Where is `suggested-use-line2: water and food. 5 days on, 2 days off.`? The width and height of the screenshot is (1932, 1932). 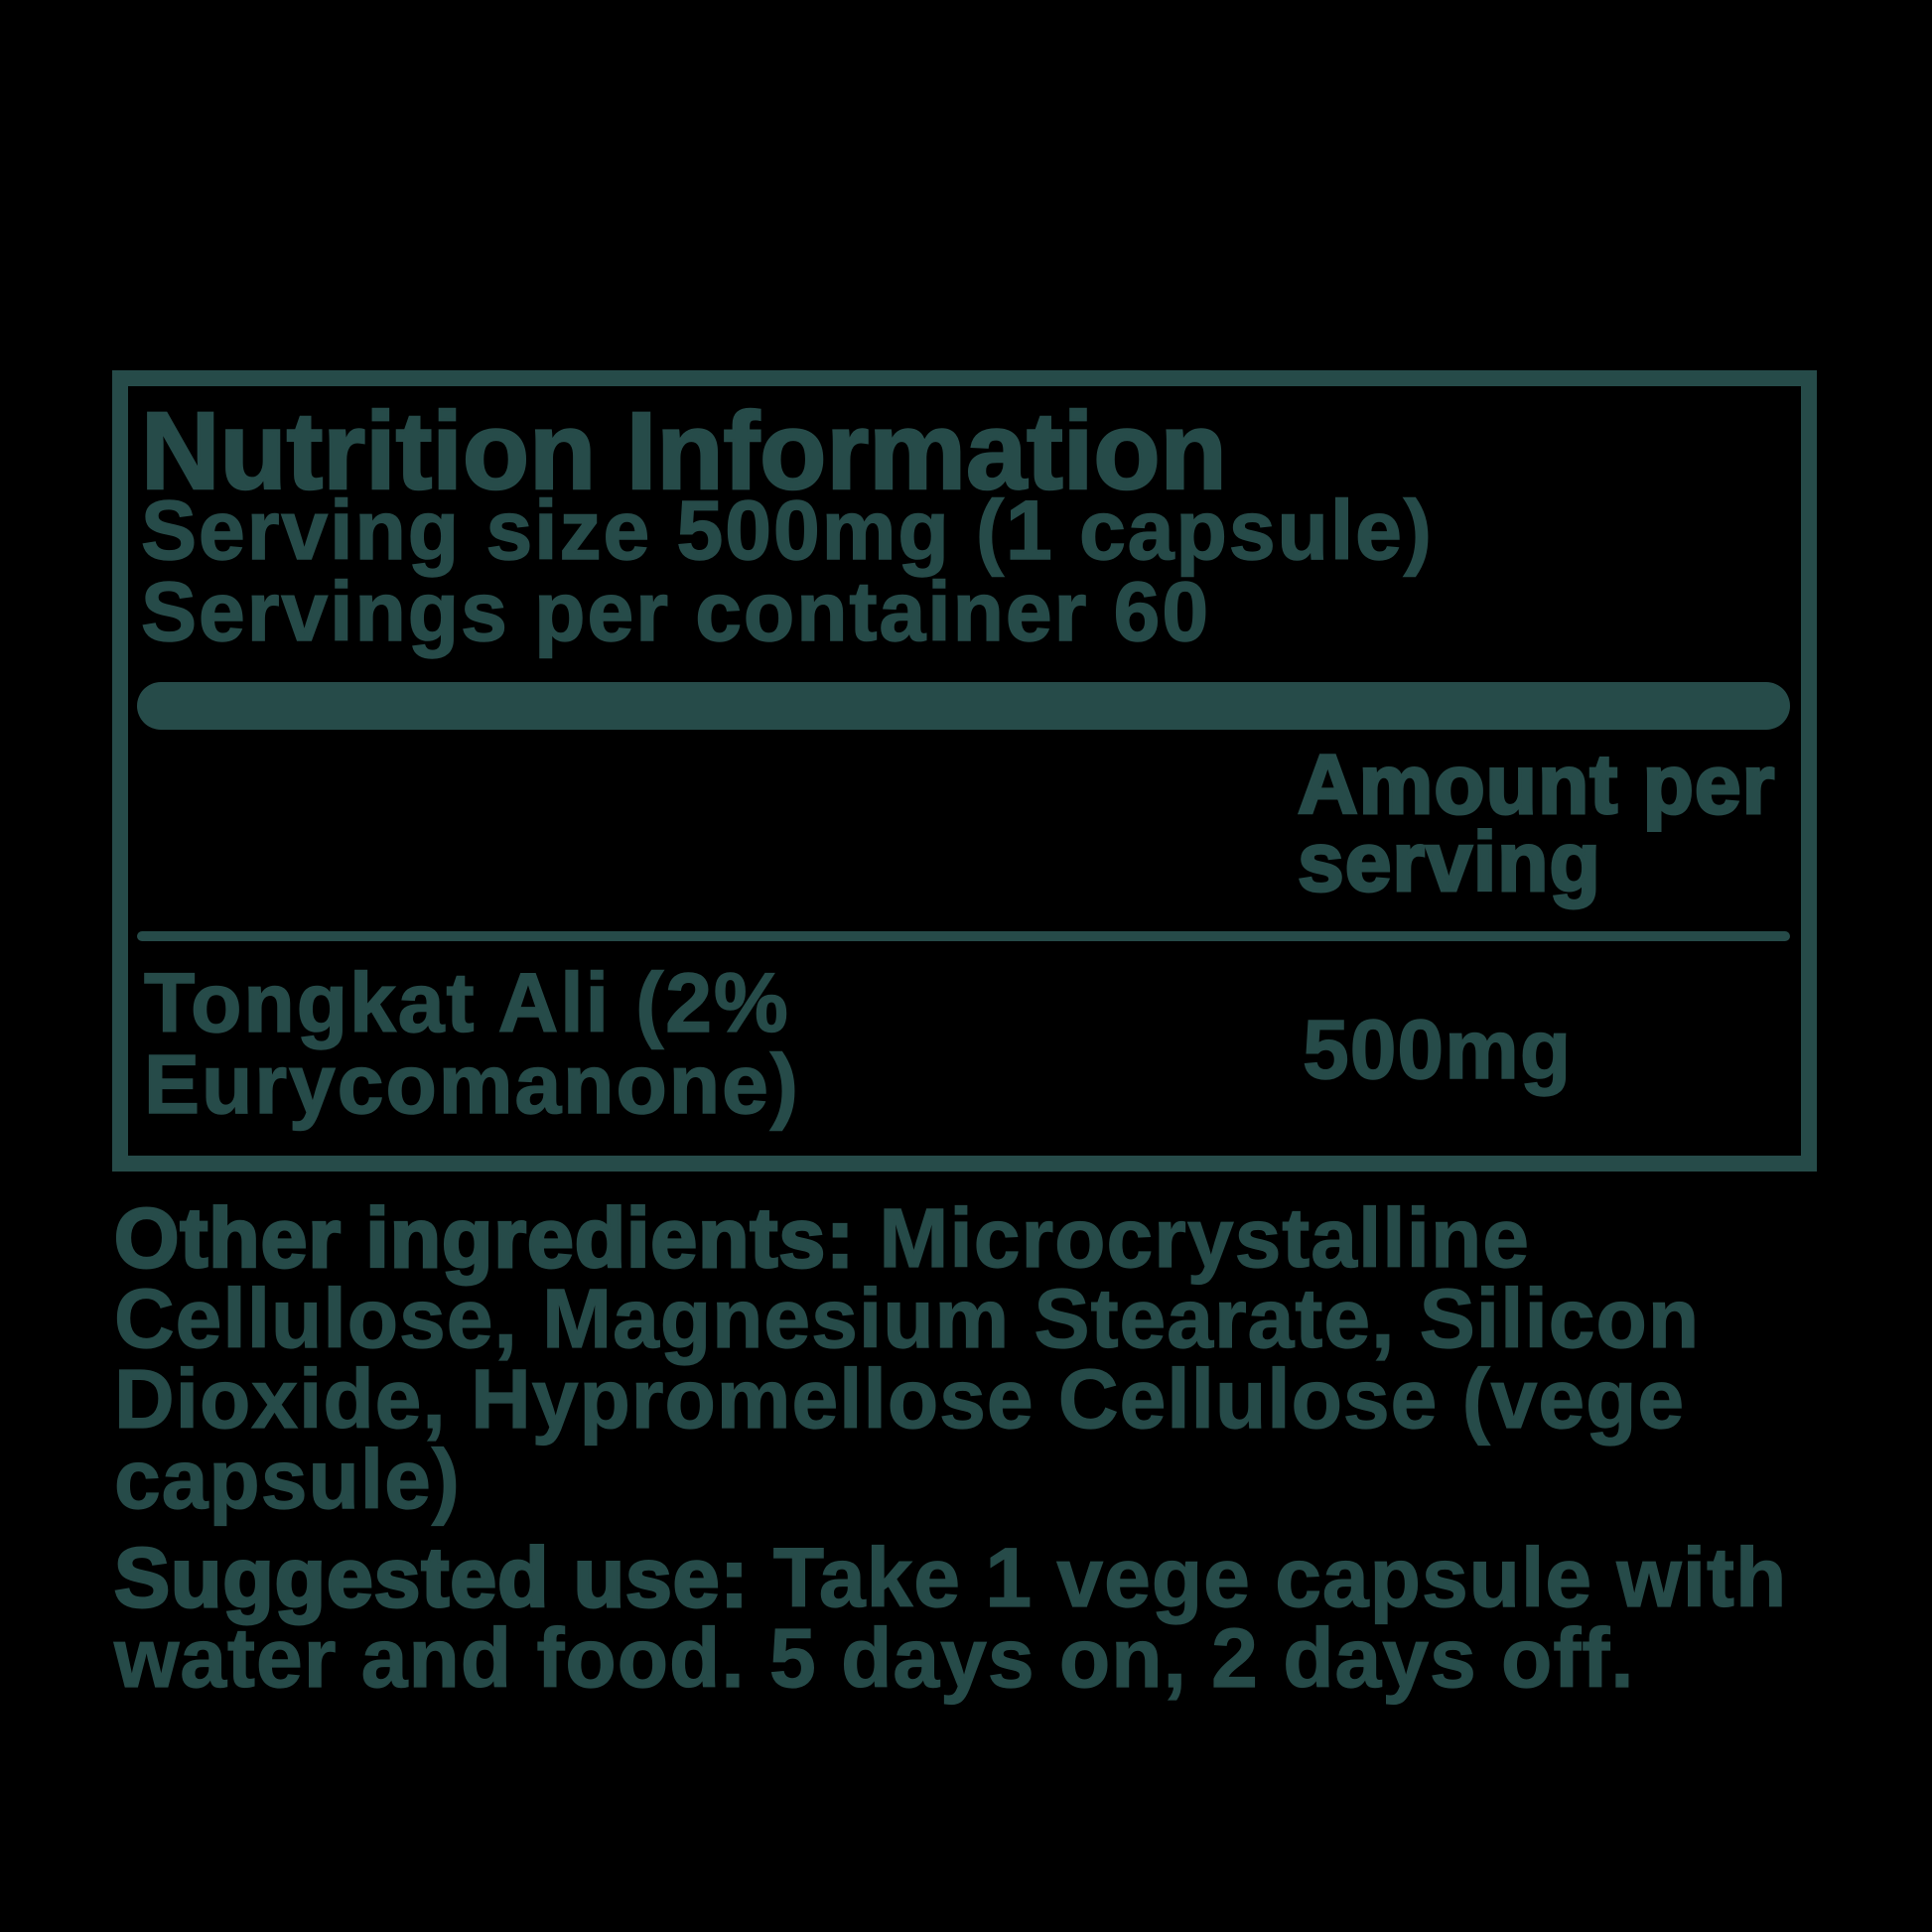 suggested-use-line2: water and food. 5 days on, 2 days off. is located at coordinates (874, 1658).